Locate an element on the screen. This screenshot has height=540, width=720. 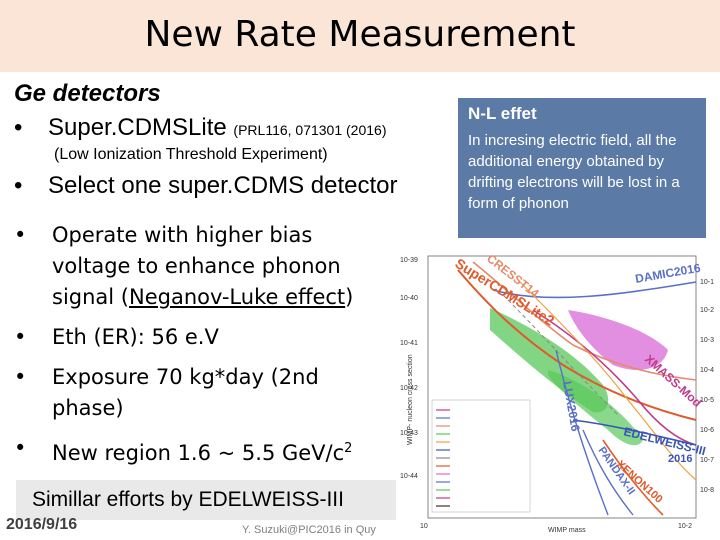
list-item: • New region 1.6 ~ 5.5 GeV/c2 is located at coordinates (204, 451).